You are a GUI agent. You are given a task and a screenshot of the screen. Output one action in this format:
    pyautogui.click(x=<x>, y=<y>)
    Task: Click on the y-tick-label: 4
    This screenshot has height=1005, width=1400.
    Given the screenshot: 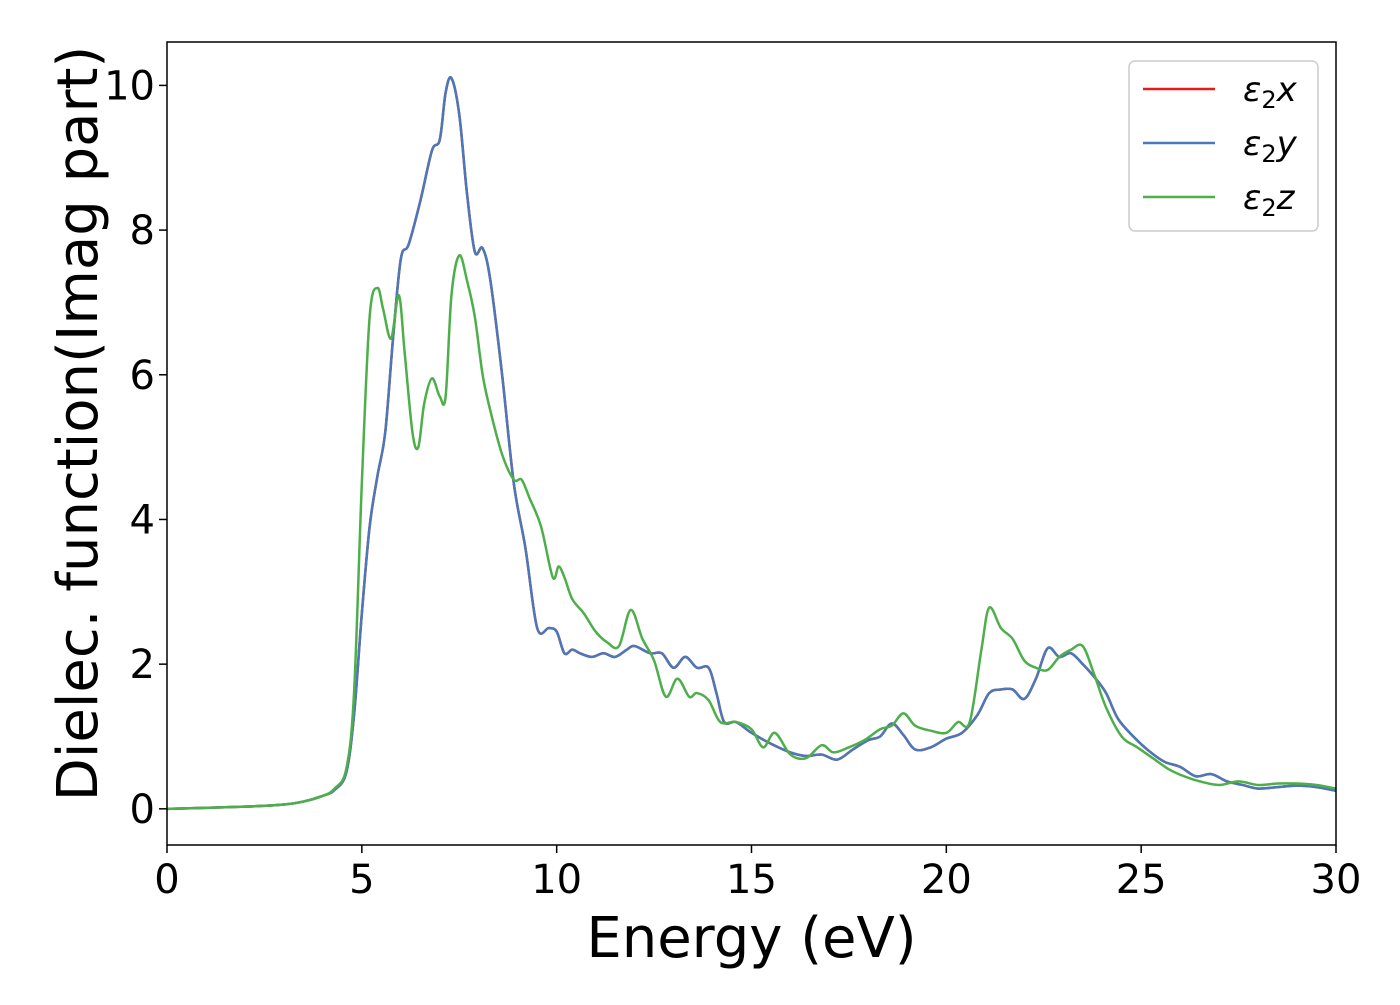 What is the action you would take?
    pyautogui.click(x=142, y=520)
    